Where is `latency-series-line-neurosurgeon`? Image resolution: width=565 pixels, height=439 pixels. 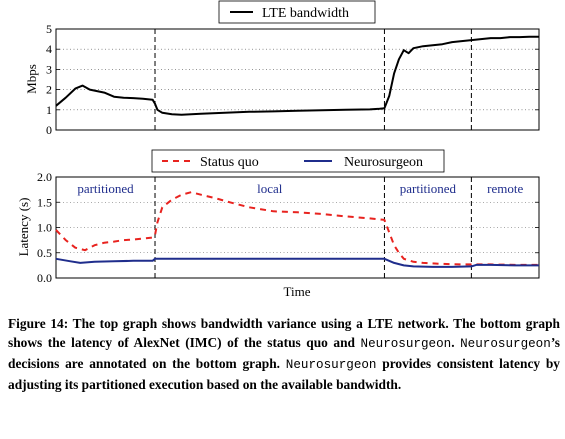 latency-series-line-neurosurgeon is located at coordinates (297, 262).